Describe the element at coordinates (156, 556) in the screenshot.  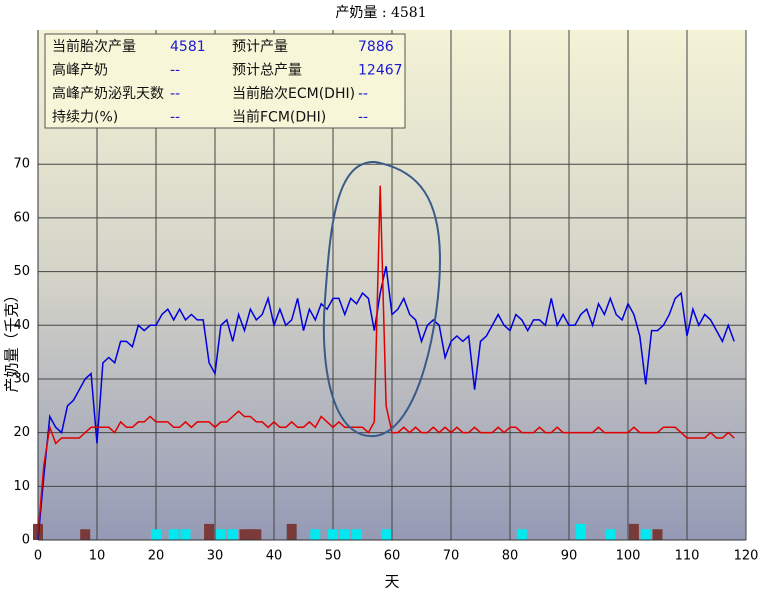
I see `x-tick-label: 20` at that location.